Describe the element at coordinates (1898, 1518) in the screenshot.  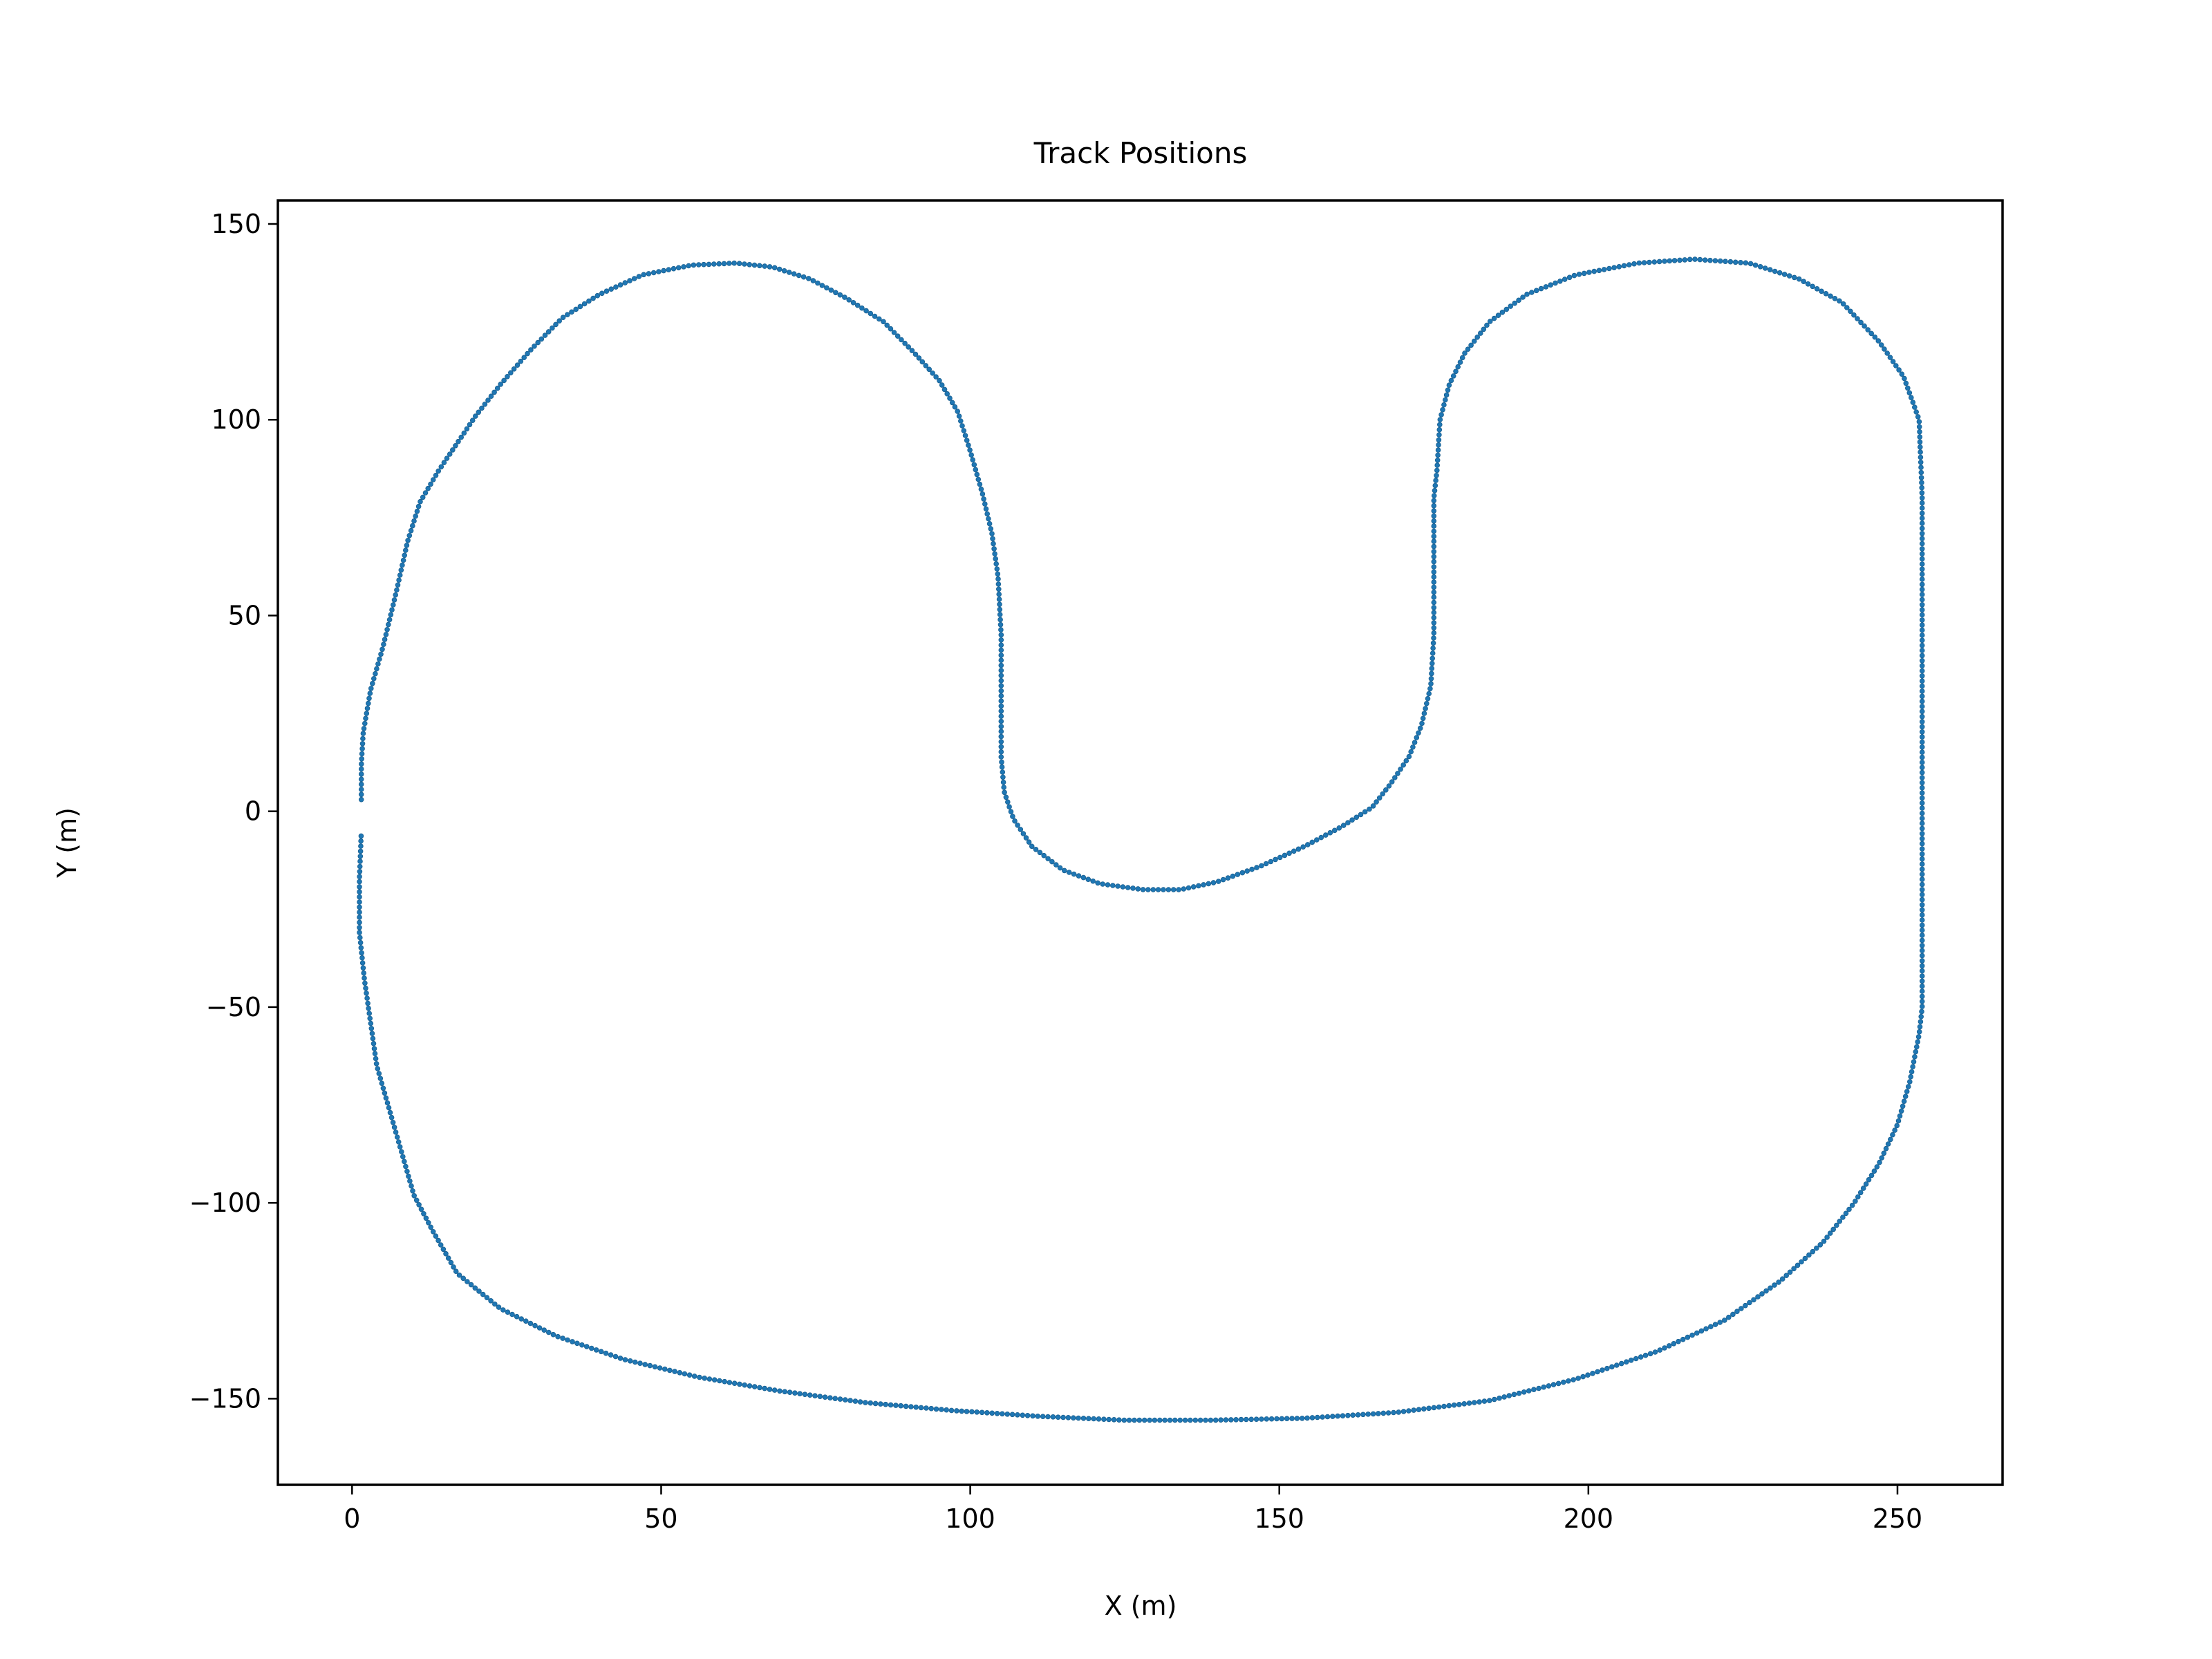
I see `x-tick-label: 250` at that location.